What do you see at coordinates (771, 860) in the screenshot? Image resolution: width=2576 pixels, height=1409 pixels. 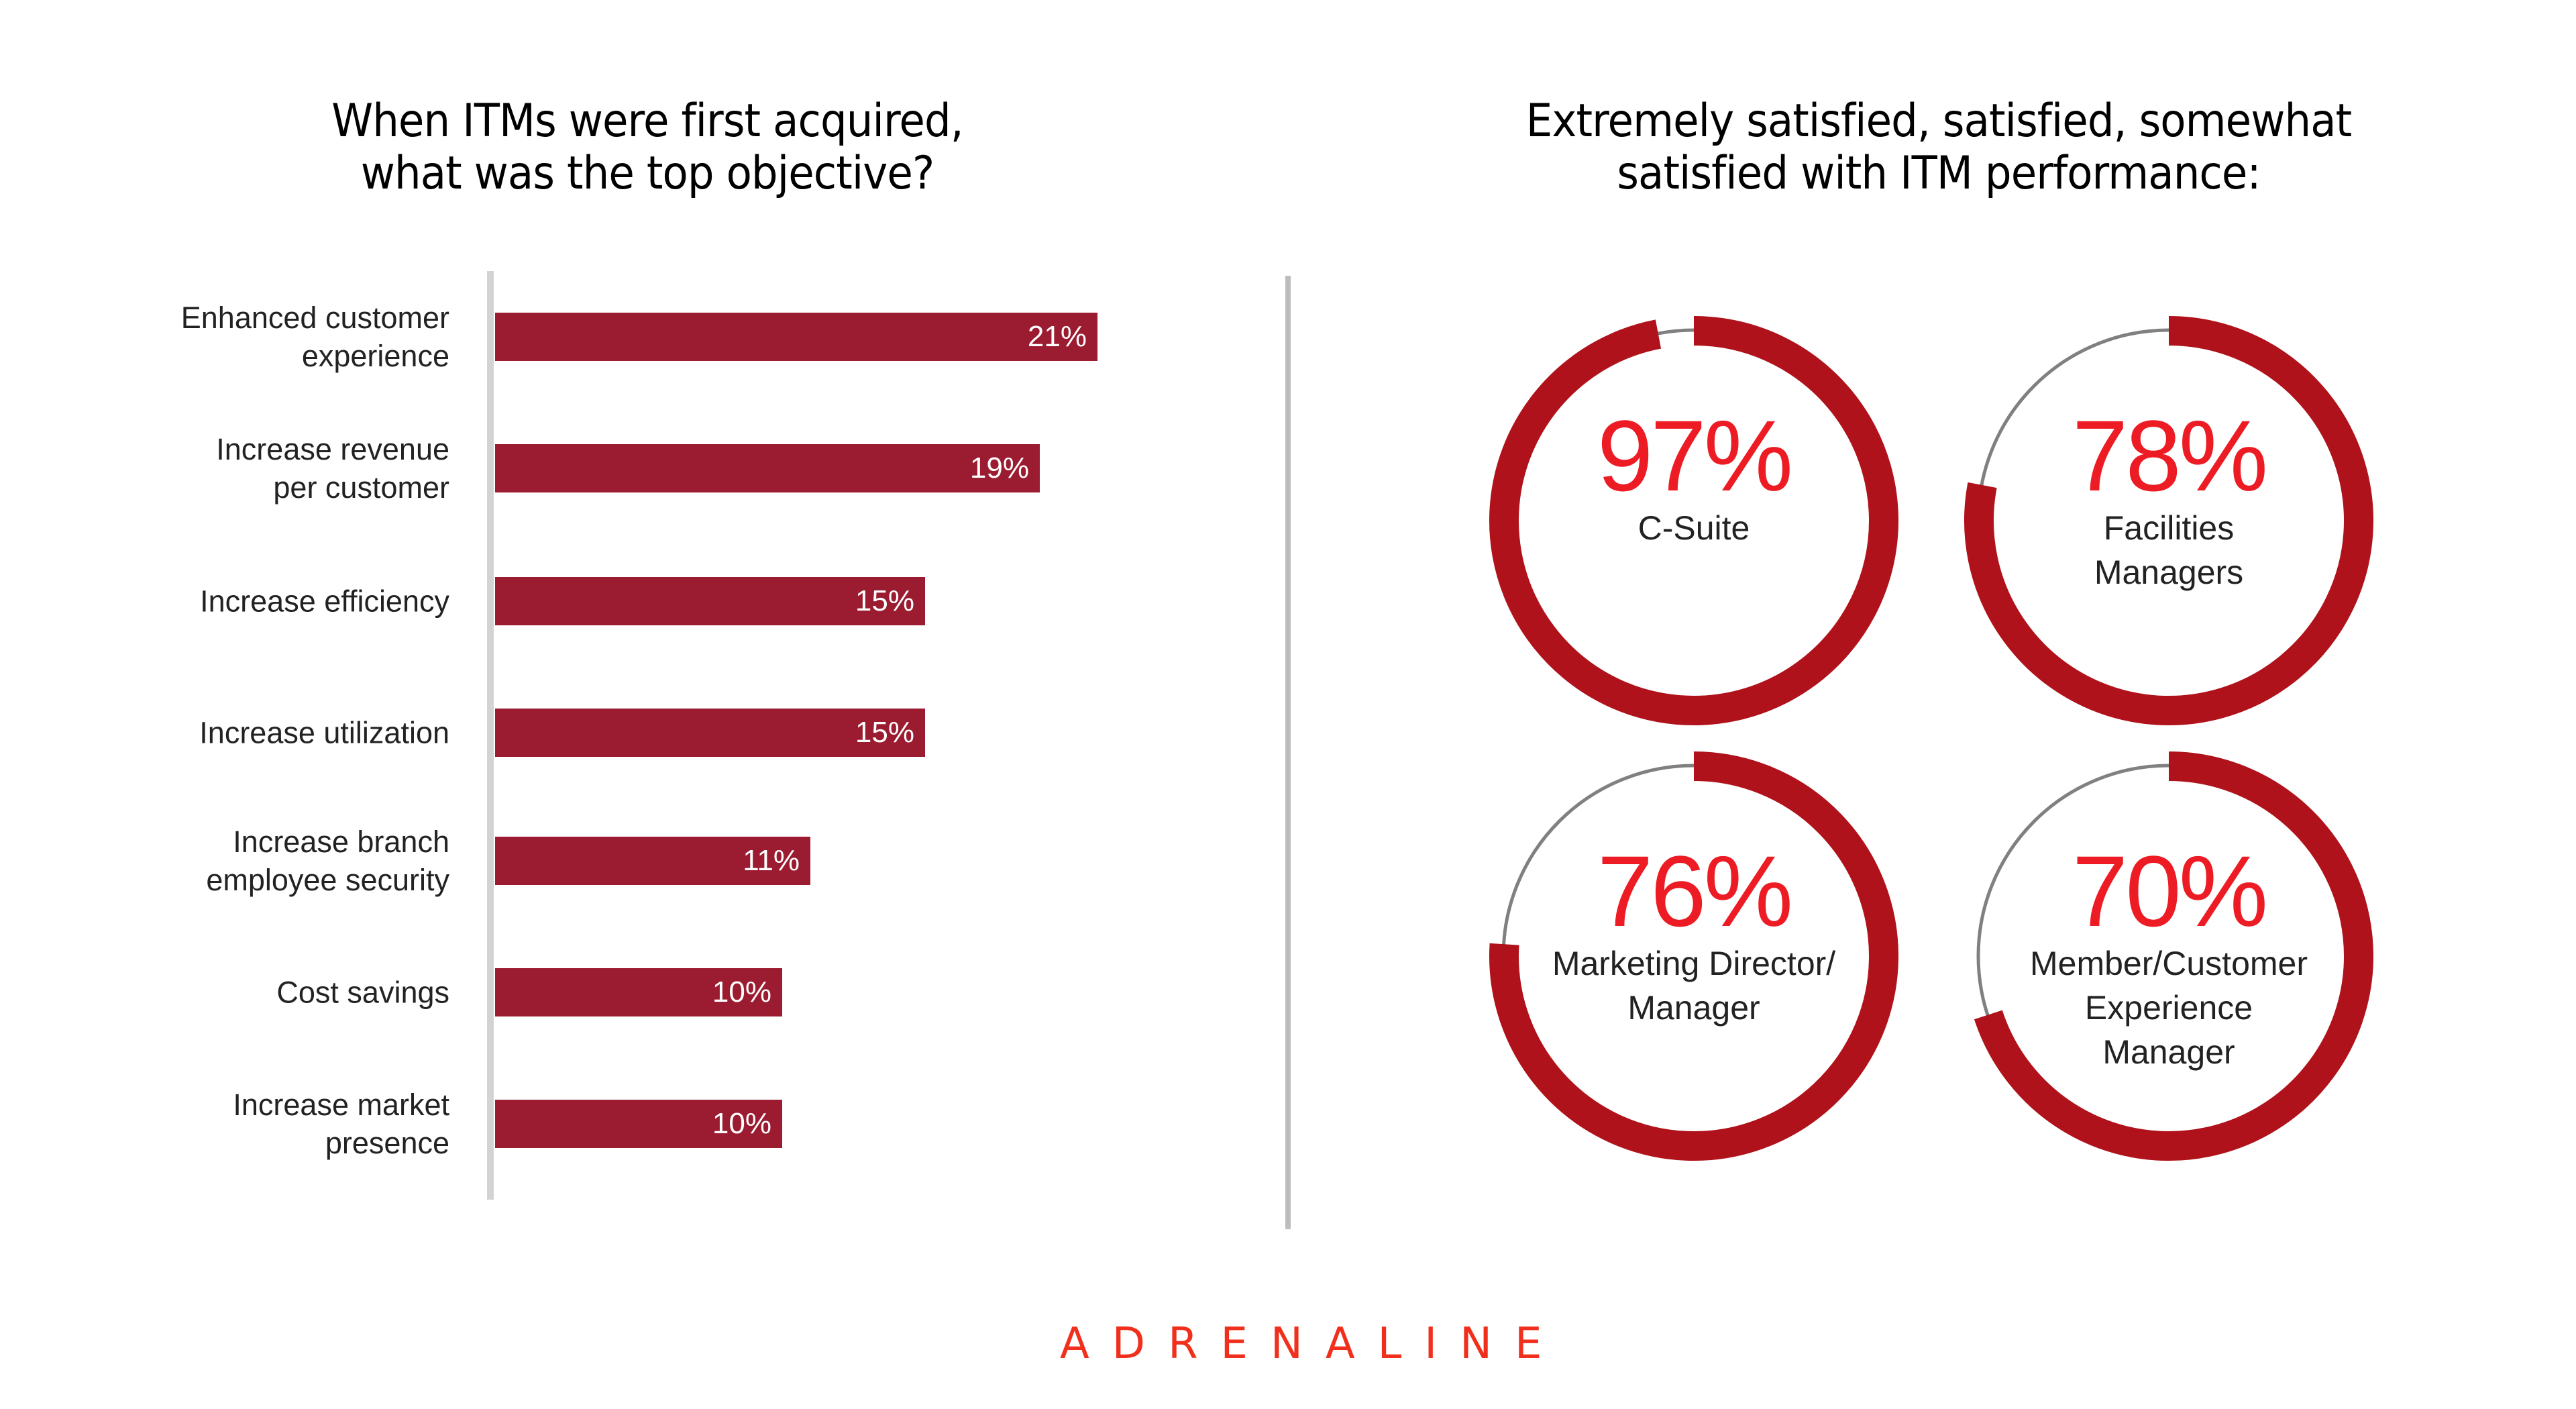 I see `bar-value-label: 11%` at bounding box center [771, 860].